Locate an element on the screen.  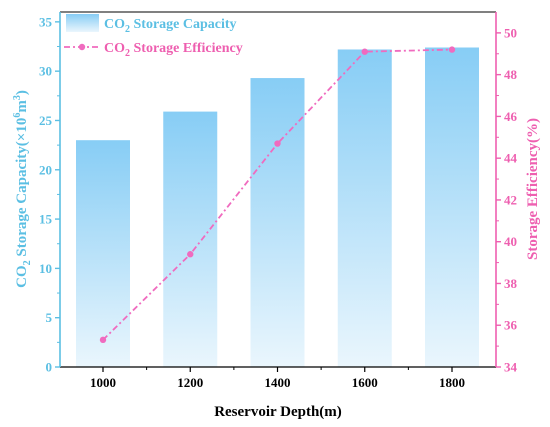
legend-swatch-capacity is located at coordinates (82, 23).